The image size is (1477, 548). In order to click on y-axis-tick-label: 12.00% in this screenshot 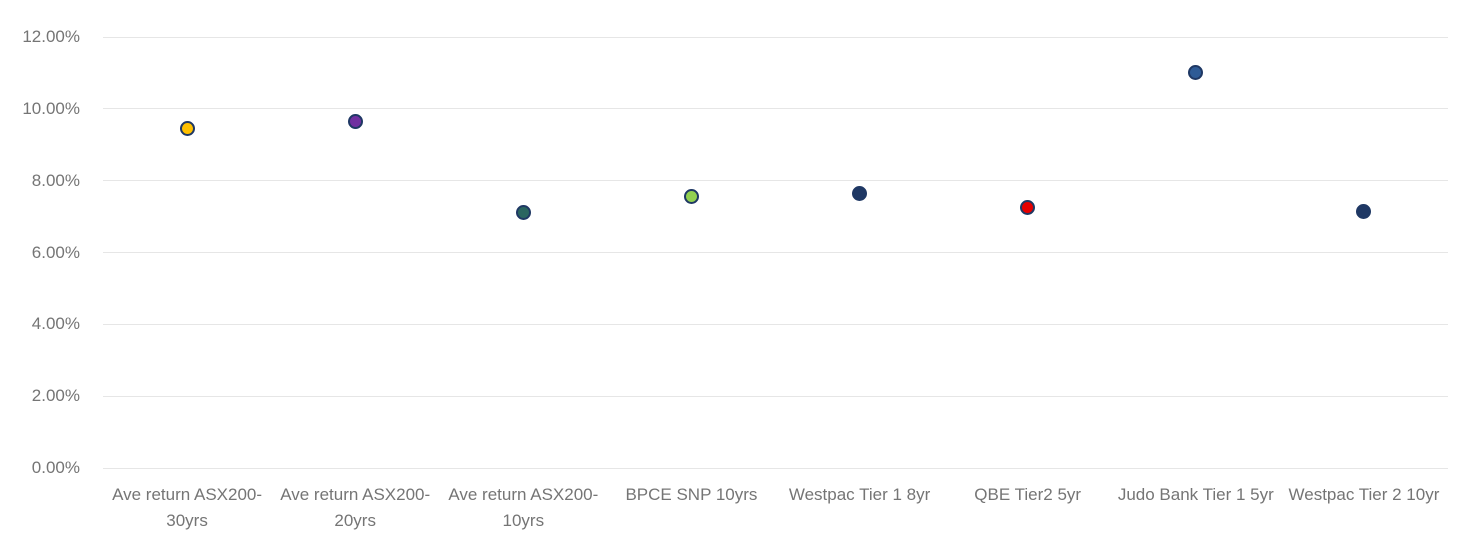, I will do `click(51, 36)`.